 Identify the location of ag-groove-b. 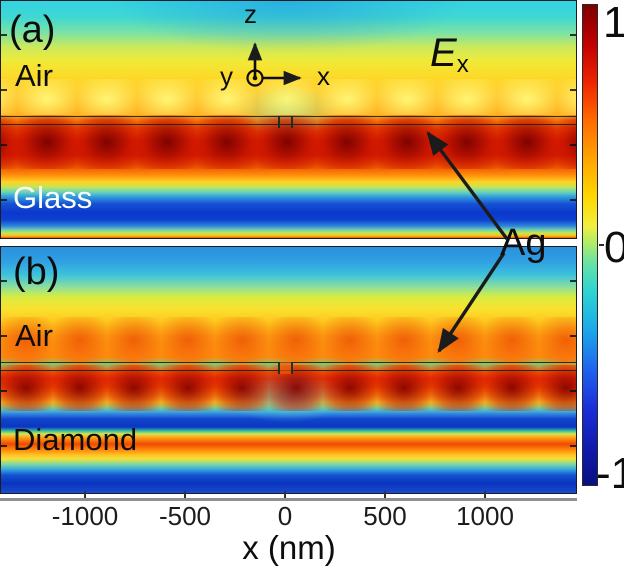
(285, 367).